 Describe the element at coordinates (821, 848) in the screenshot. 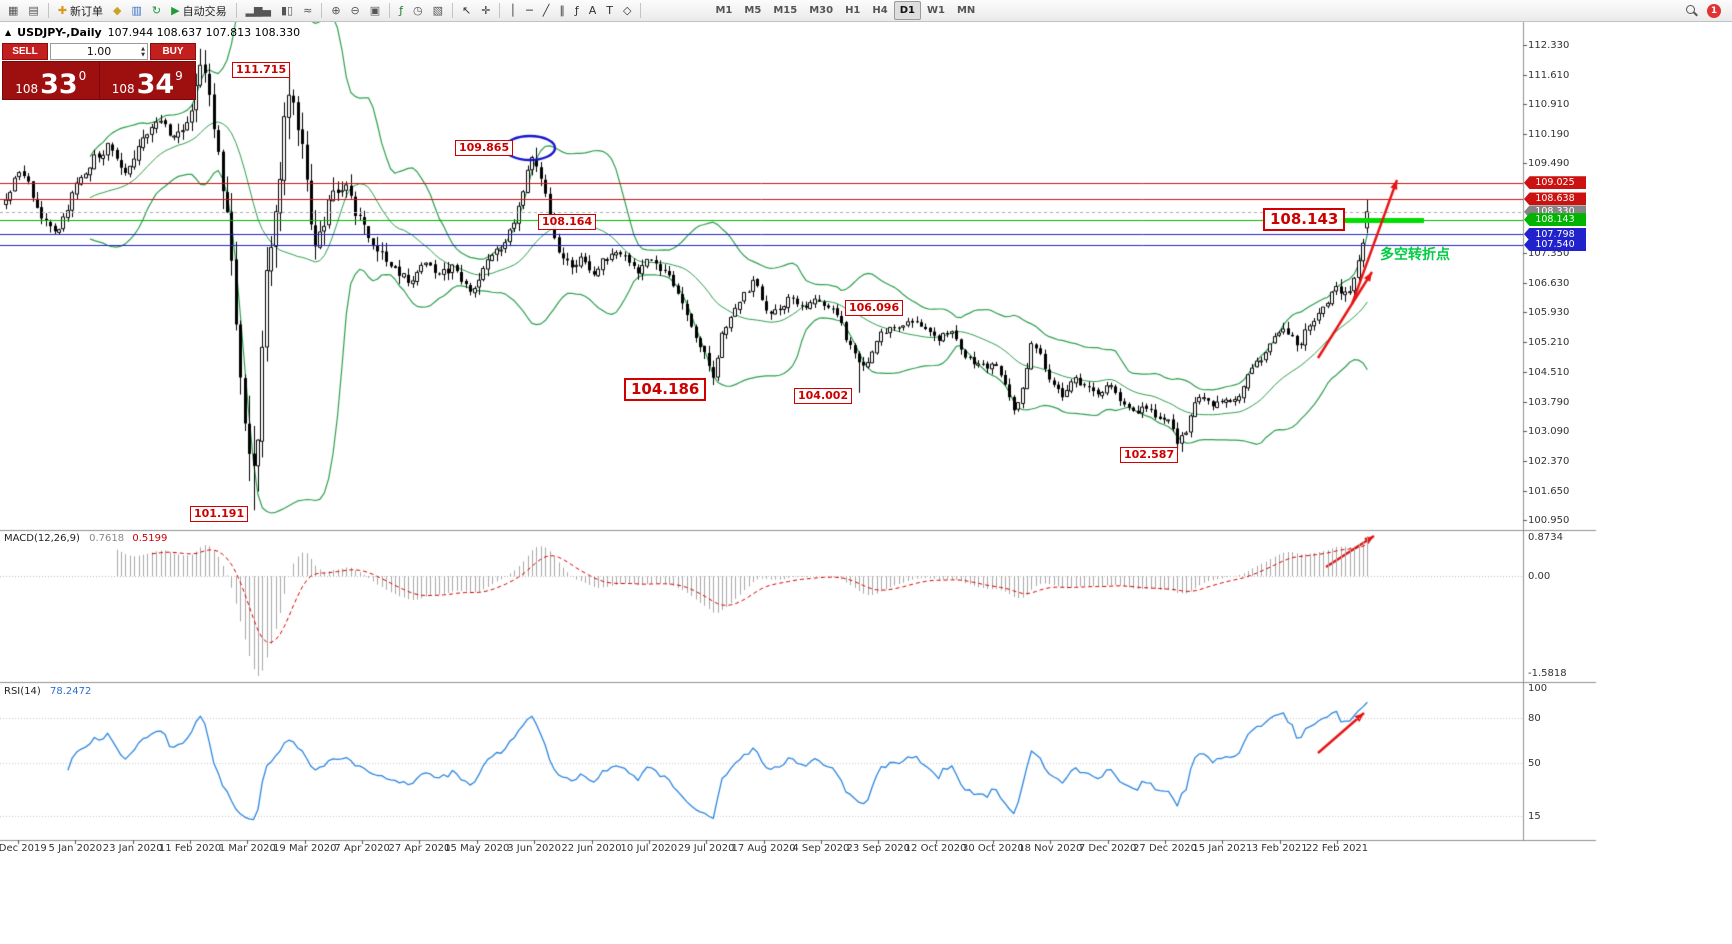

I see `date-axis-label: 4 Sep 2020` at that location.